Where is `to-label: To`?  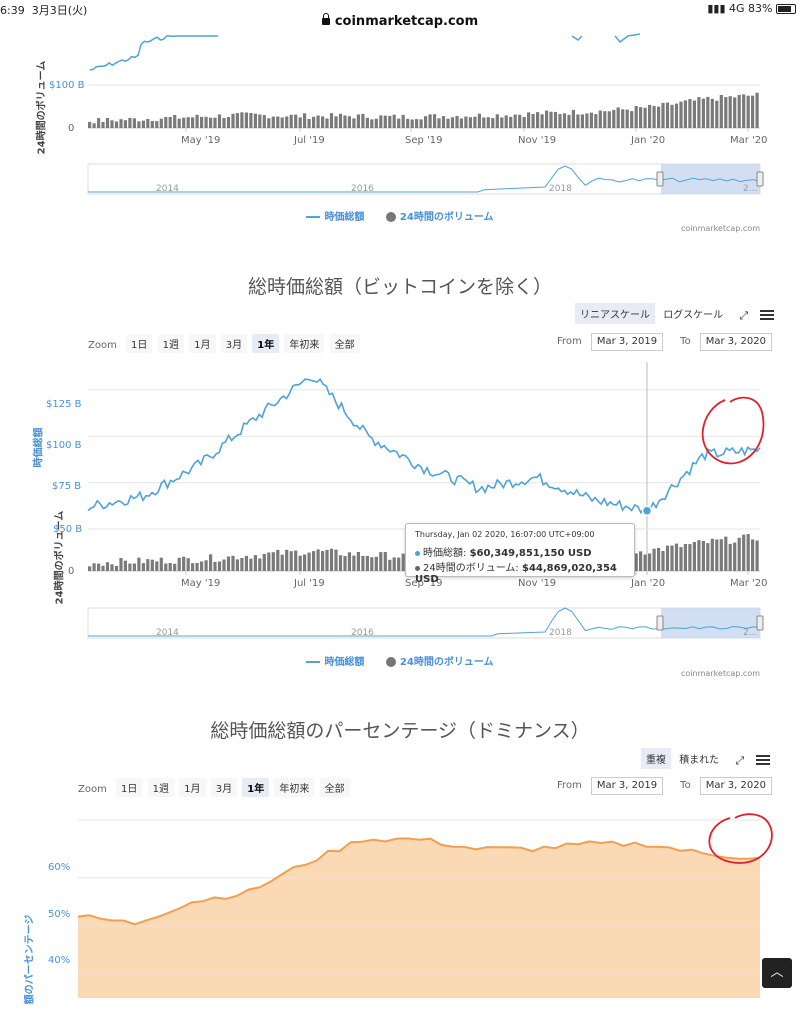
to-label: To is located at coordinates (685, 785).